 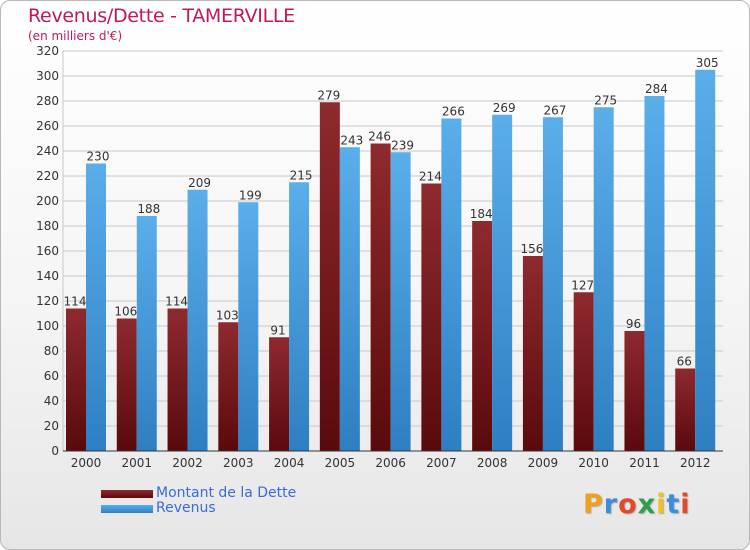 I want to click on legend-swatch-revenus, so click(x=127, y=509).